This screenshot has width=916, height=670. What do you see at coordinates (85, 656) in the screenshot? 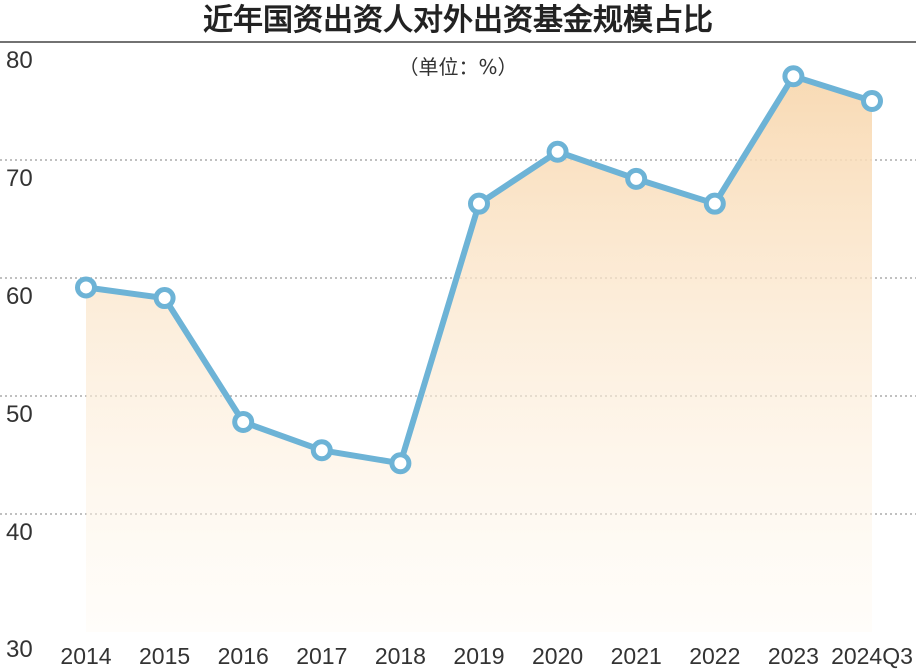
I see `x-tick-label: 2014` at bounding box center [85, 656].